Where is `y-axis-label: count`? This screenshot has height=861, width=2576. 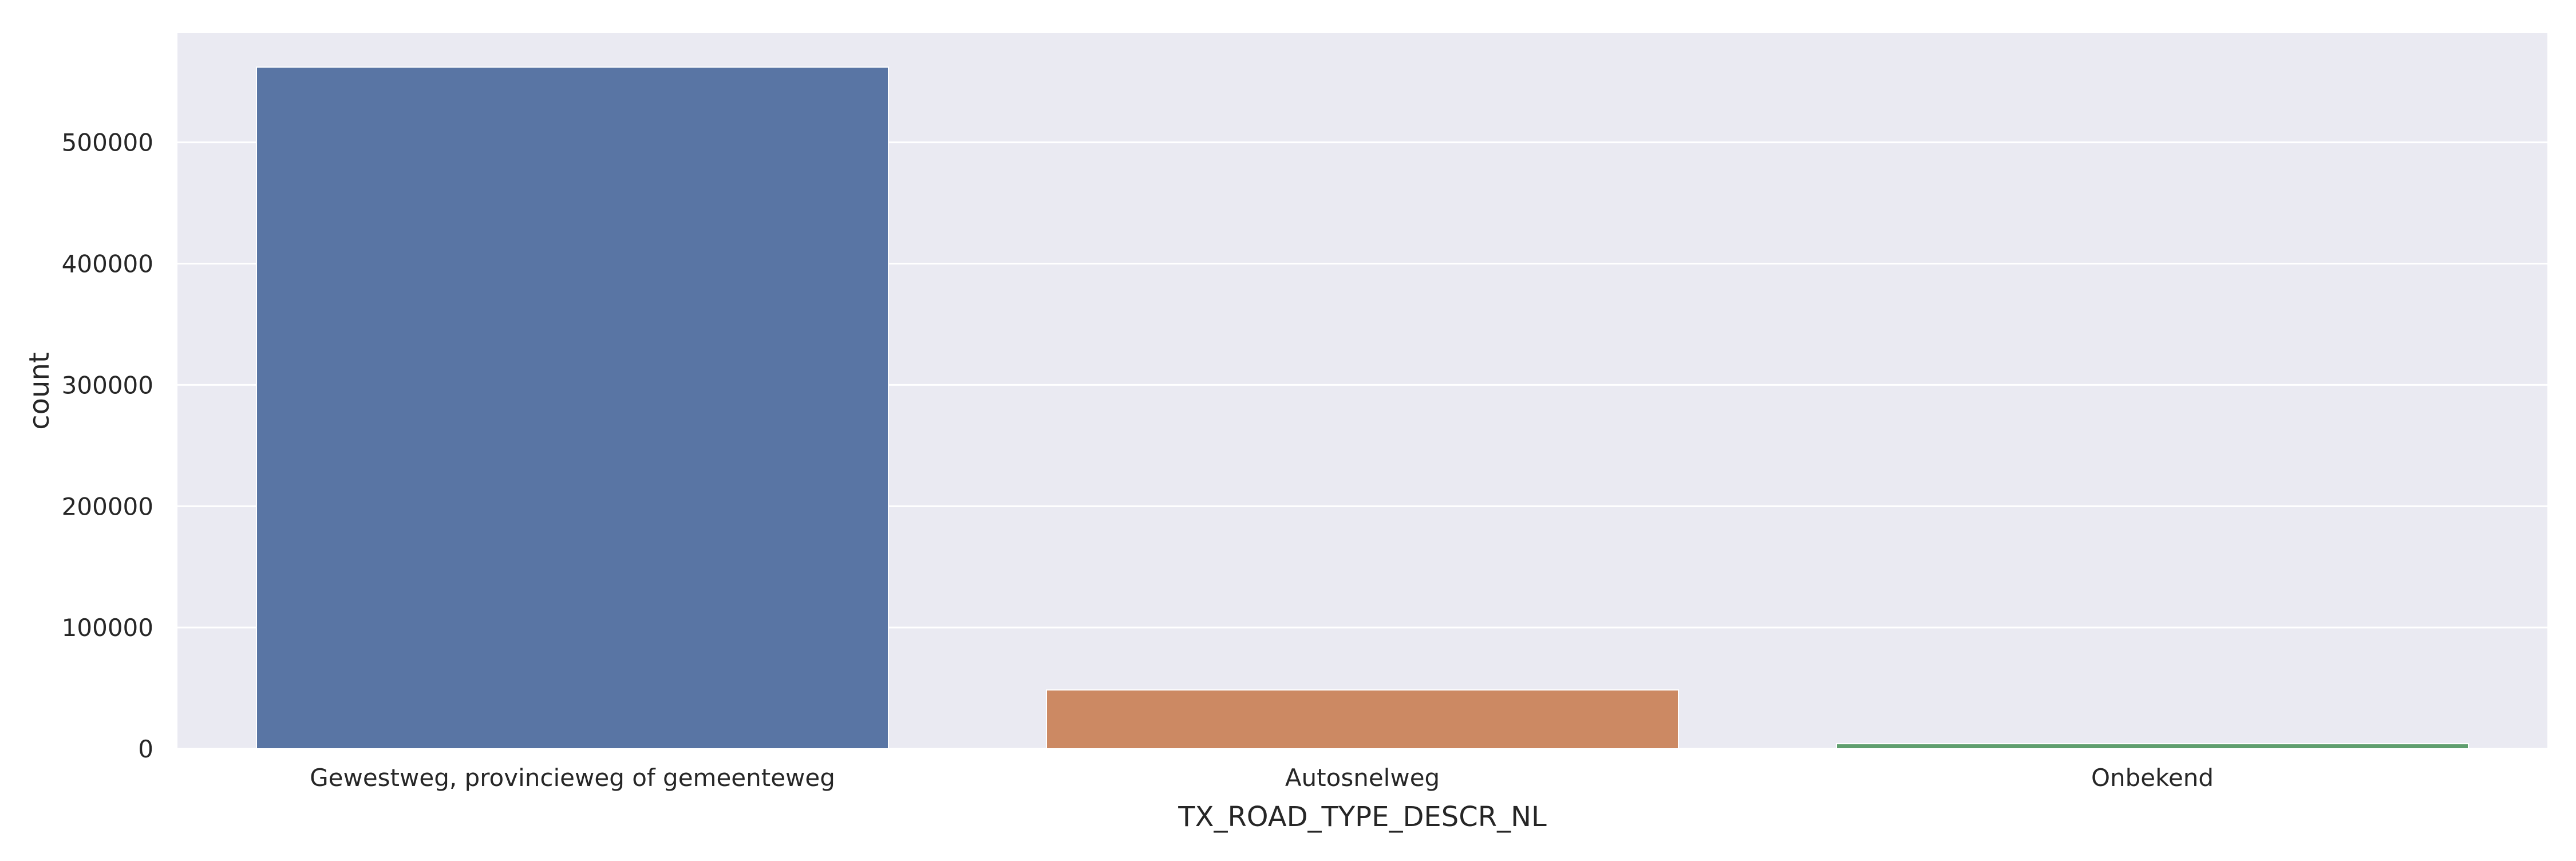
y-axis-label: count is located at coordinates (39, 390).